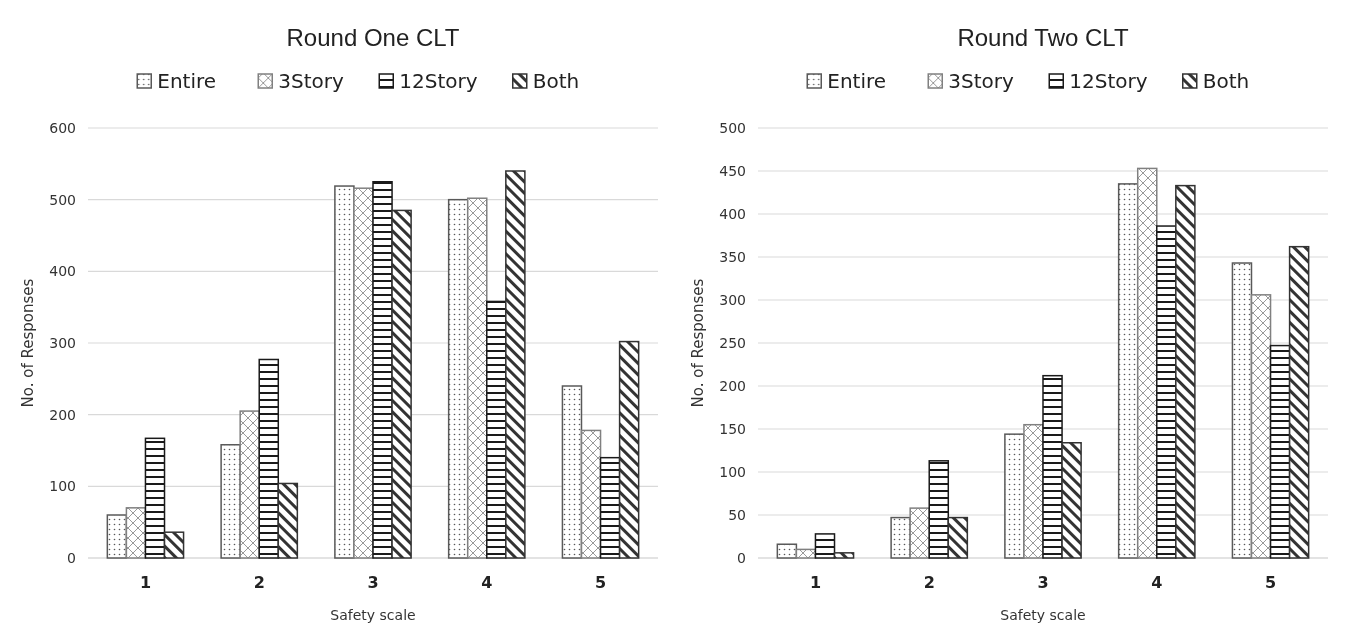 The width and height of the screenshot is (1351, 644). I want to click on y-tick-label: 50, so click(737, 514).